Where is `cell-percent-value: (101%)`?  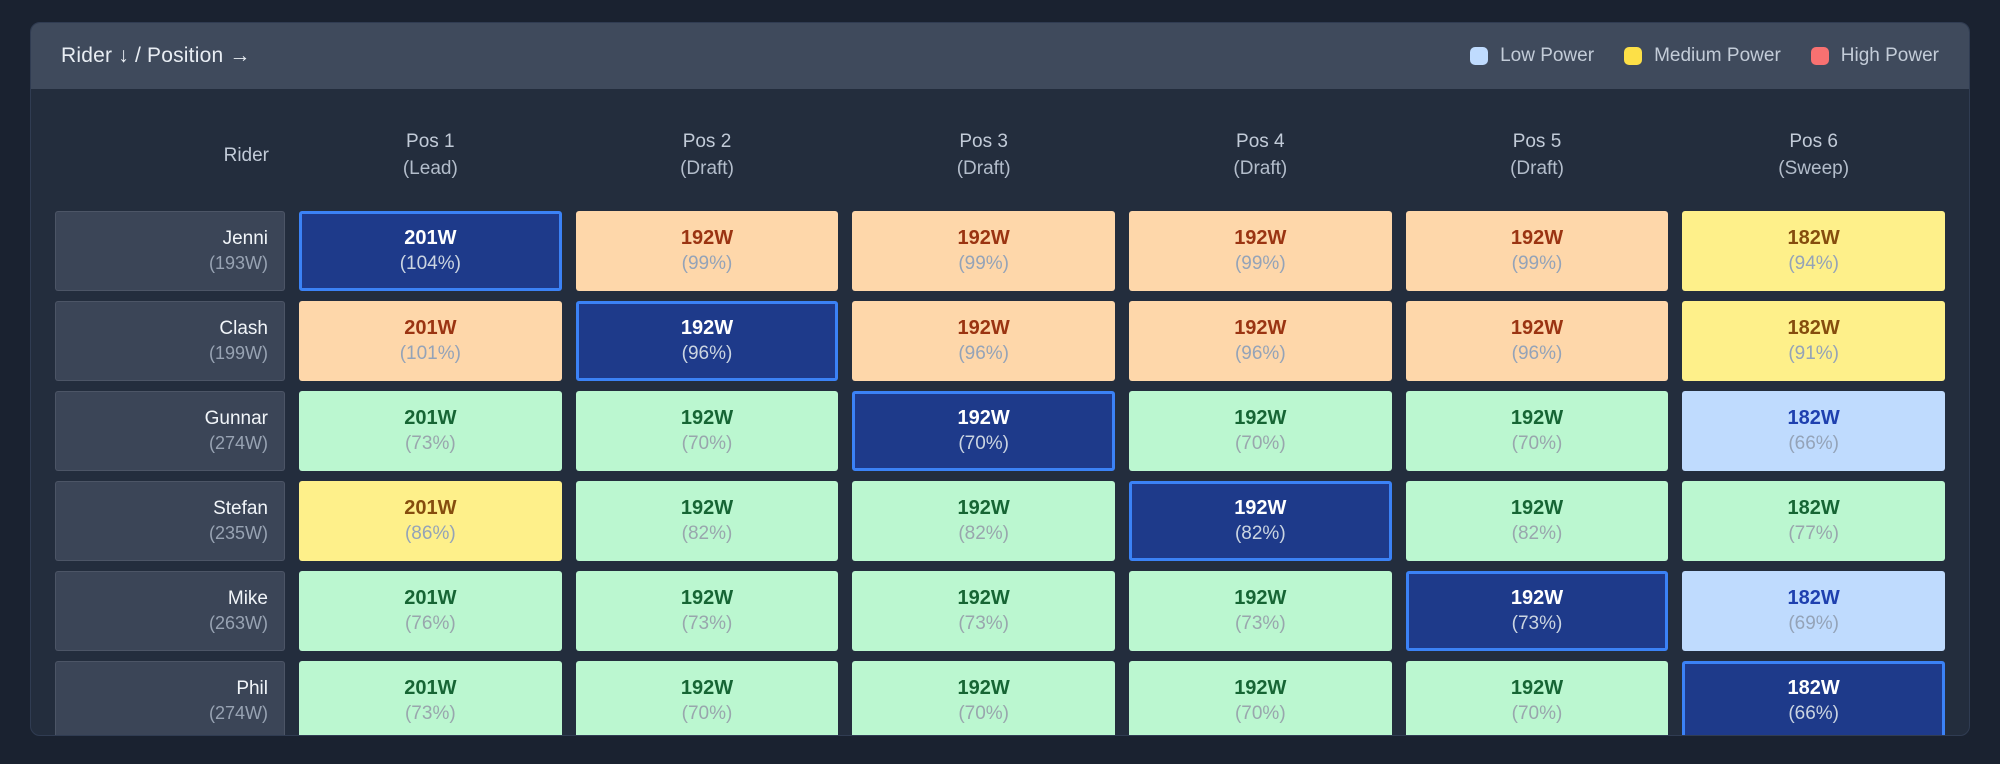 cell-percent-value: (101%) is located at coordinates (430, 353).